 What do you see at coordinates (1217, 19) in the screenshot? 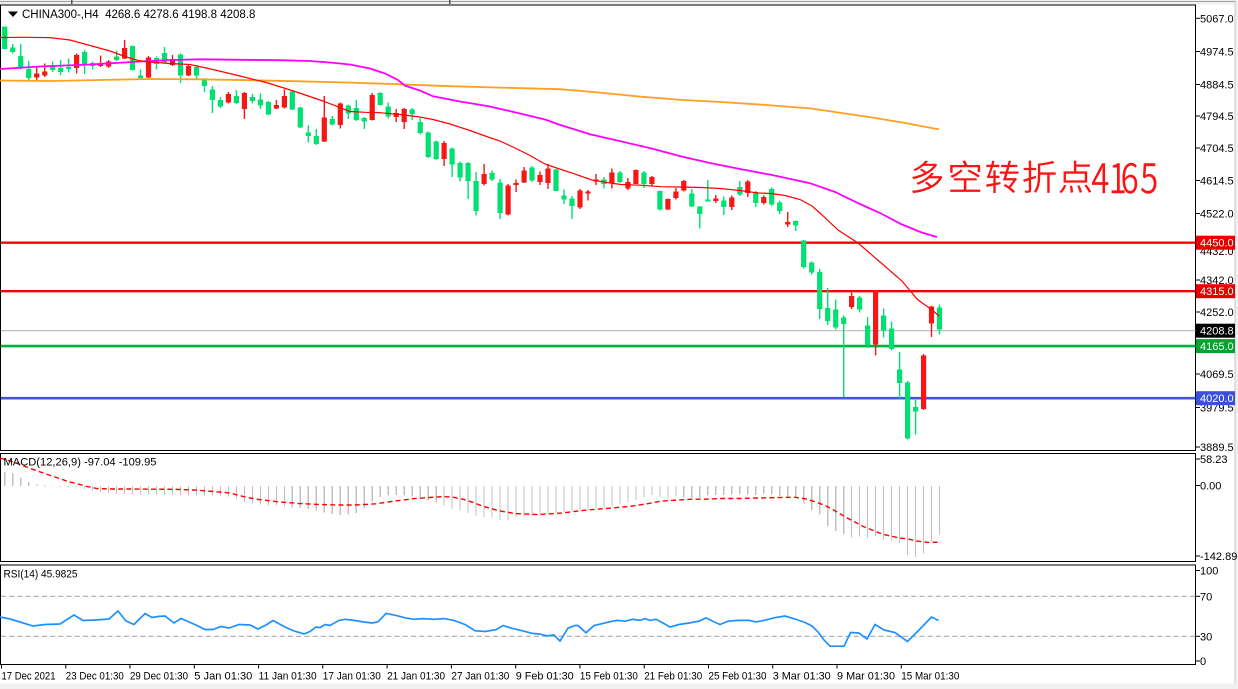
I see `svg-text: 5067.0` at bounding box center [1217, 19].